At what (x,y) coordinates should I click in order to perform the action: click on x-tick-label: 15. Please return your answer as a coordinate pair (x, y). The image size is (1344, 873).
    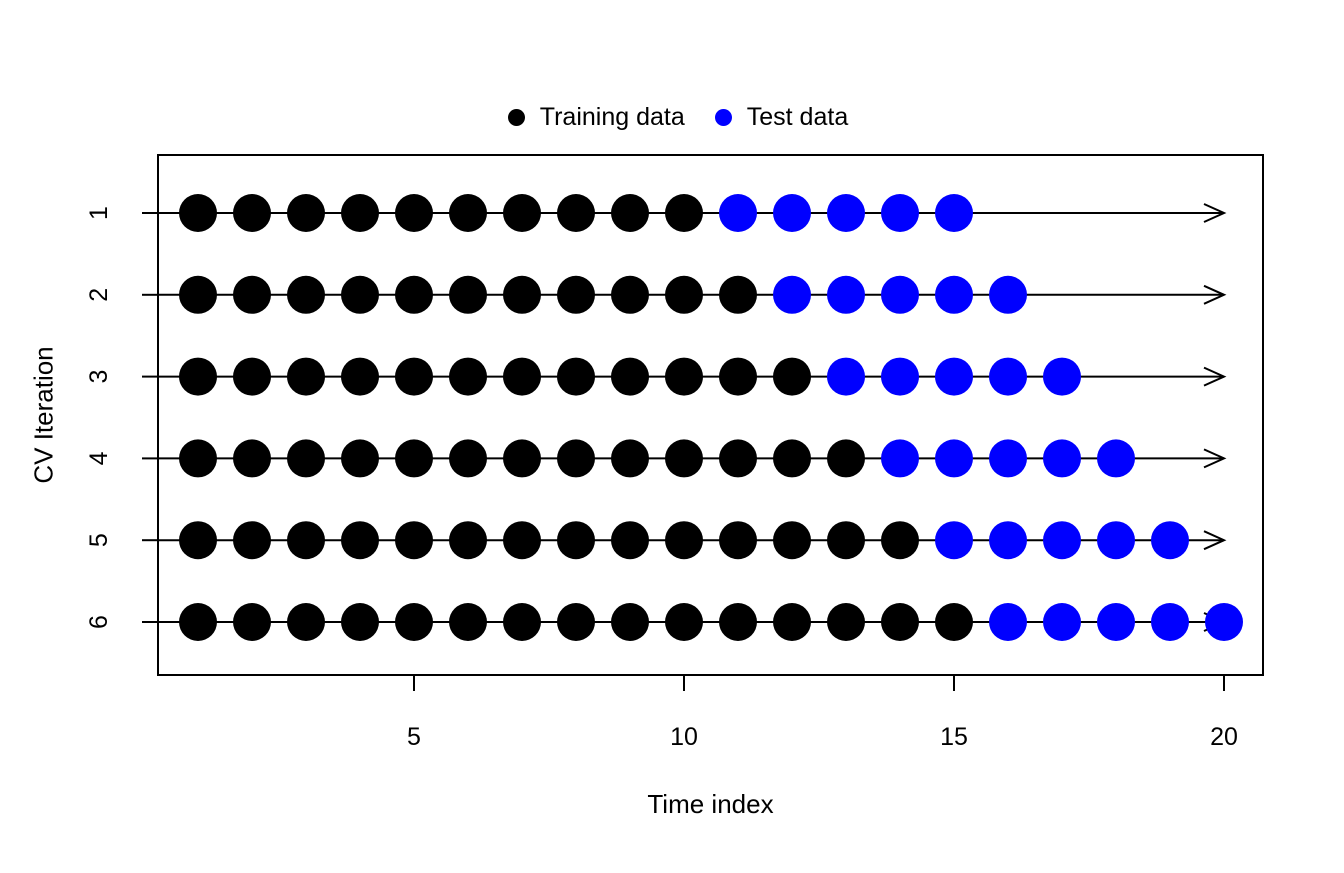
    Looking at the image, I should click on (954, 737).